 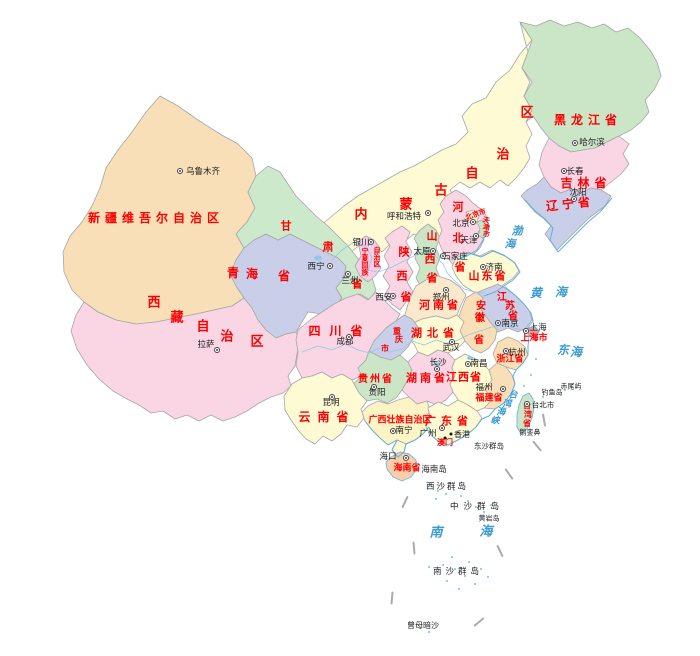 What do you see at coordinates (510, 323) in the screenshot?
I see `city-label: 南京` at bounding box center [510, 323].